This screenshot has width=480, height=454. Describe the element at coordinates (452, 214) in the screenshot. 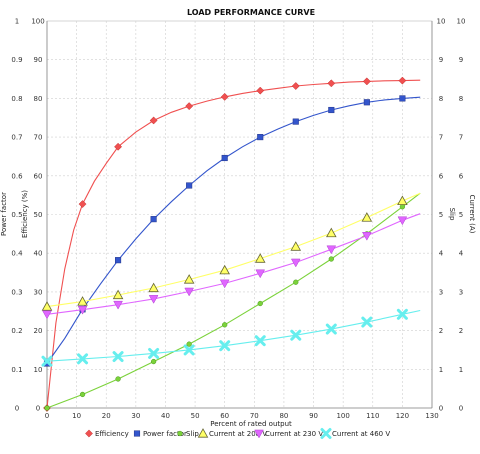

I see `y-axis-title-slip: Slip` at that location.